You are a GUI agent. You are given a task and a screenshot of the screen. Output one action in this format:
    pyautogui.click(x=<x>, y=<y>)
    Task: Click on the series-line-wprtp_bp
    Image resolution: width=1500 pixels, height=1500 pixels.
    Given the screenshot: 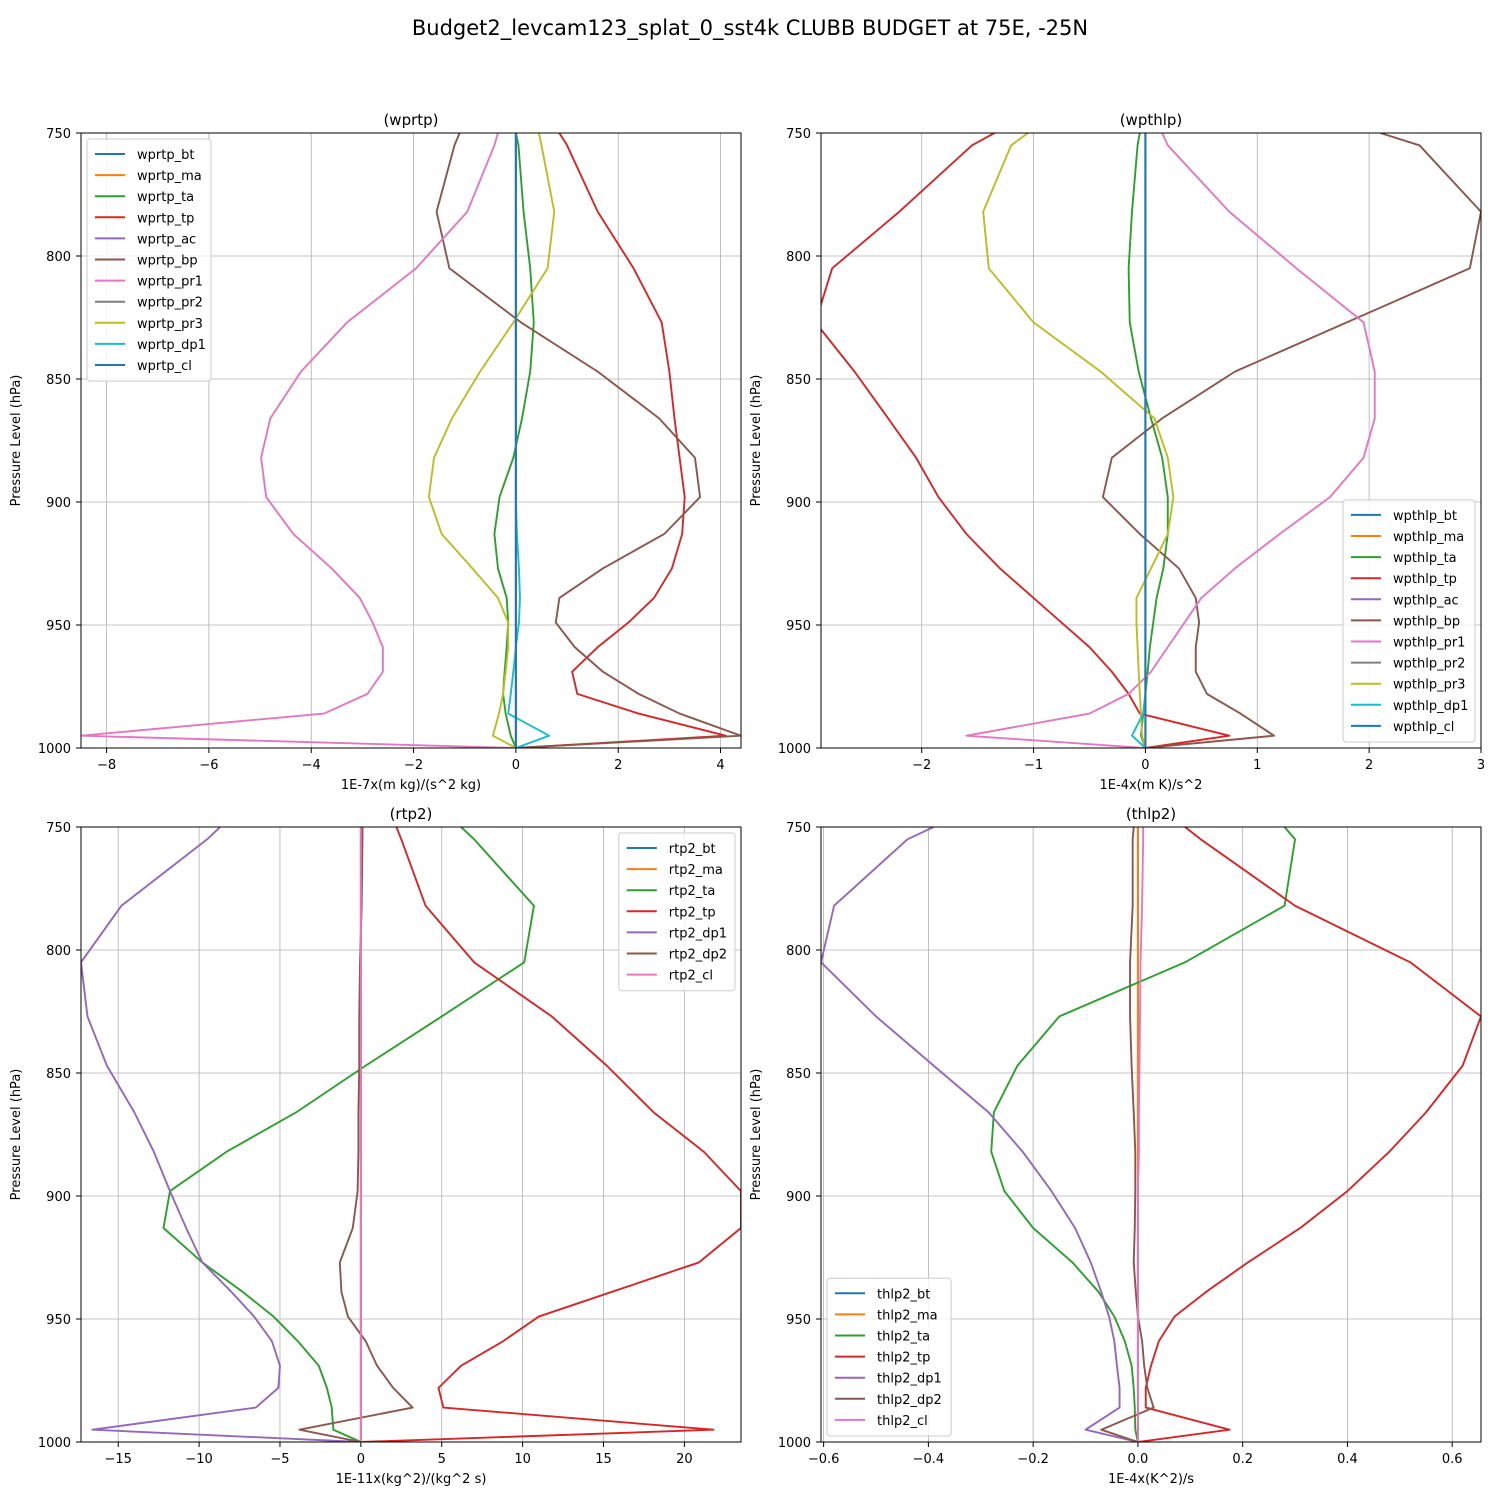 What is the action you would take?
    pyautogui.click(x=588, y=440)
    